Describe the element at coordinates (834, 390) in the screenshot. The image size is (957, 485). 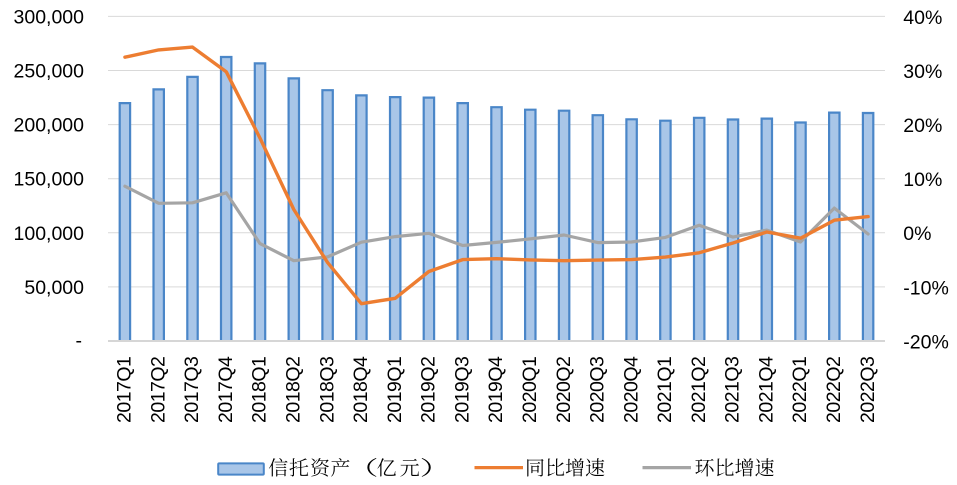
I see `svg-text: 2022Q2` at that location.